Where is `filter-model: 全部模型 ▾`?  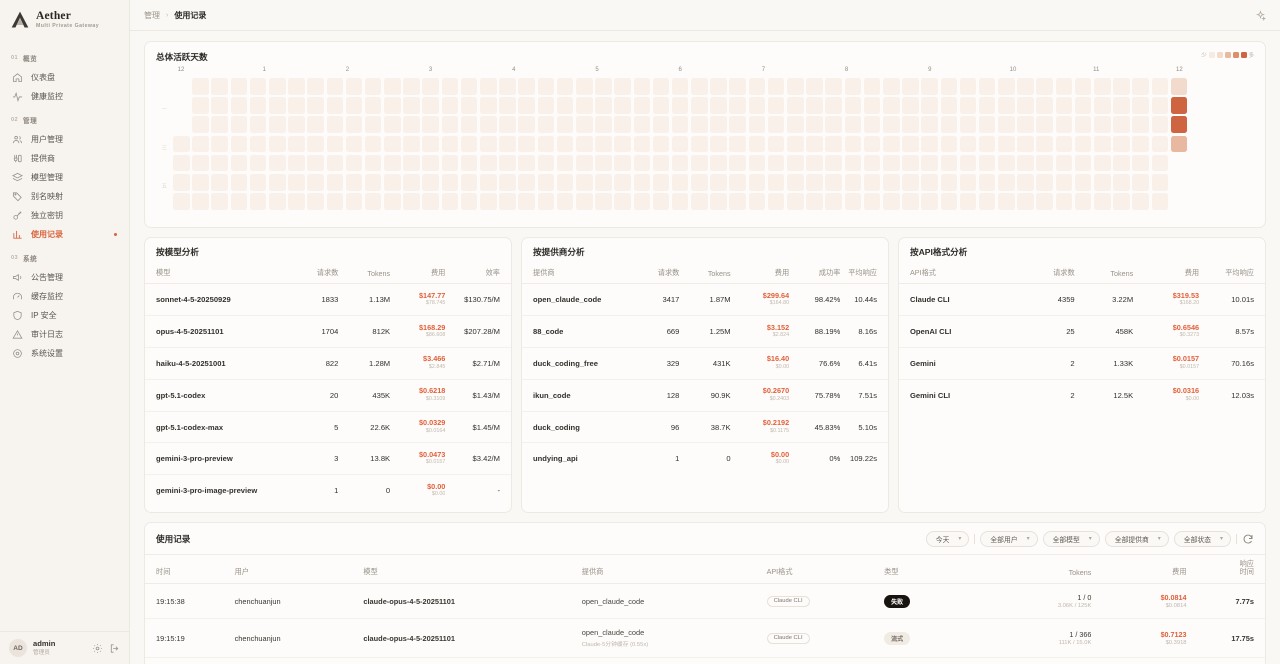
filter-model: 全部模型 ▾ is located at coordinates (1071, 539).